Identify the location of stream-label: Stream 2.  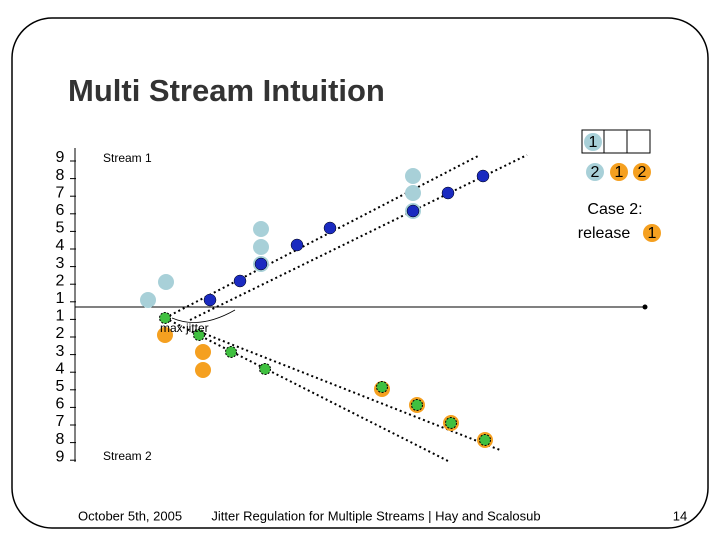
(127, 456).